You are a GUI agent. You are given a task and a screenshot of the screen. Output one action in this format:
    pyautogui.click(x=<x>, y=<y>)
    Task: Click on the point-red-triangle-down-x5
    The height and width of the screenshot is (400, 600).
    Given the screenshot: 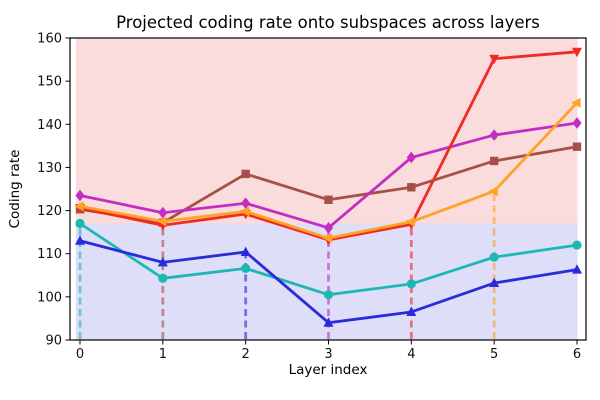 What is the action you would take?
    pyautogui.click(x=494, y=59)
    